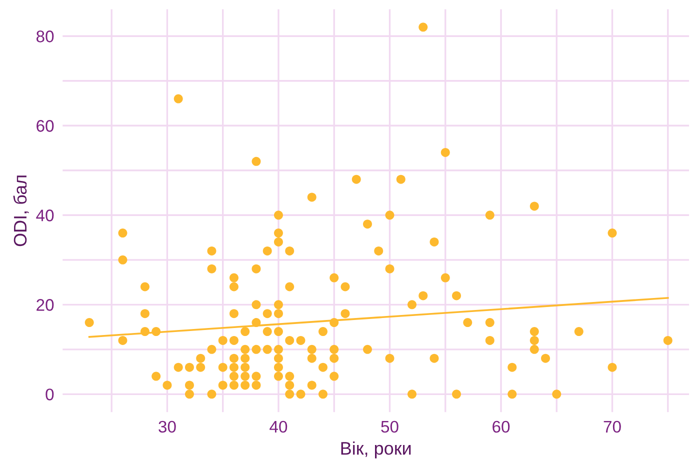  Describe the element at coordinates (45, 305) in the screenshot. I see `y-tick-label: 20` at that location.